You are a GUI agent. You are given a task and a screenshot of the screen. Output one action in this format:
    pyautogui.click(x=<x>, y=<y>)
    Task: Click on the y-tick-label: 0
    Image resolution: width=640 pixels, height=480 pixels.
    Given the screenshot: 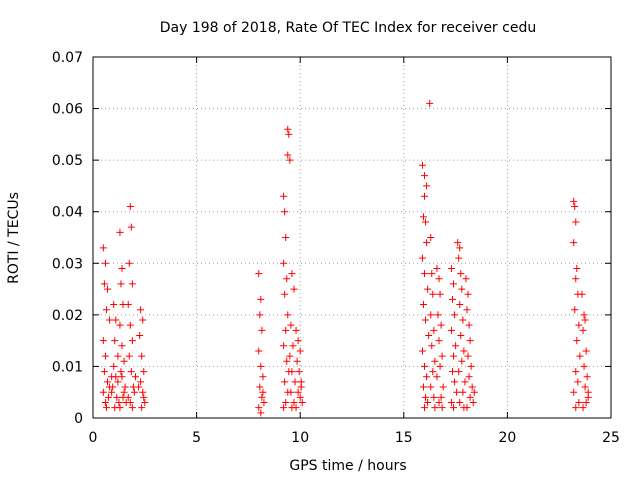 What is the action you would take?
    pyautogui.click(x=78, y=419)
    